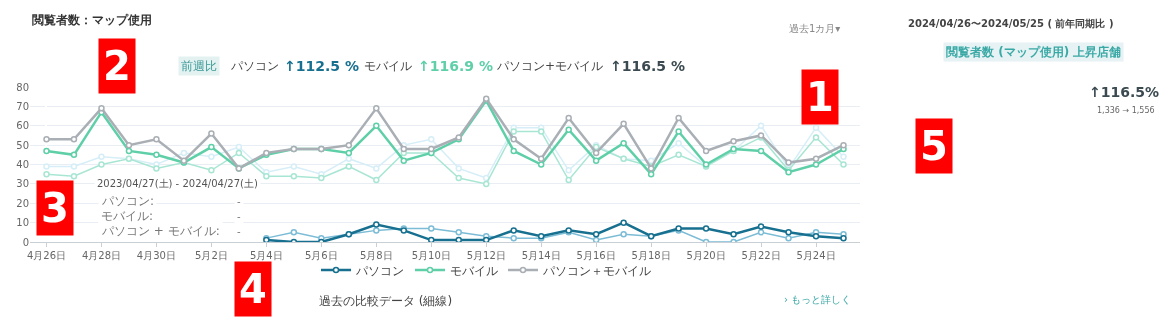  What do you see at coordinates (22, 203) in the screenshot?
I see `y-tick-label: 20` at bounding box center [22, 203].